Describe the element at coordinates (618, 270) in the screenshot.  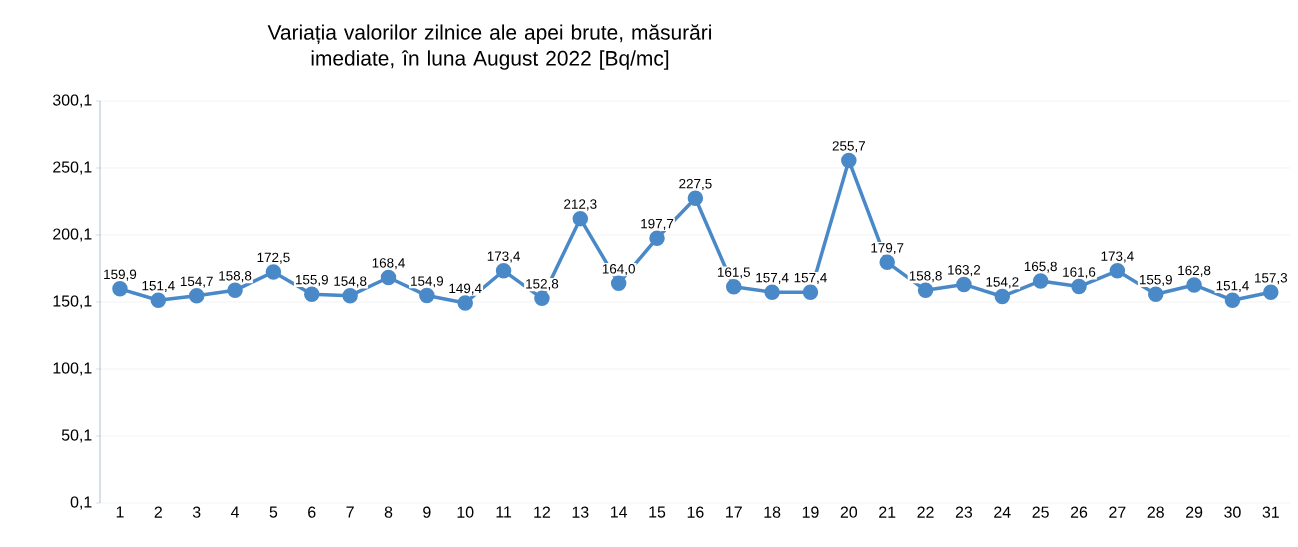
I see `data-label: 164,0` at that location.